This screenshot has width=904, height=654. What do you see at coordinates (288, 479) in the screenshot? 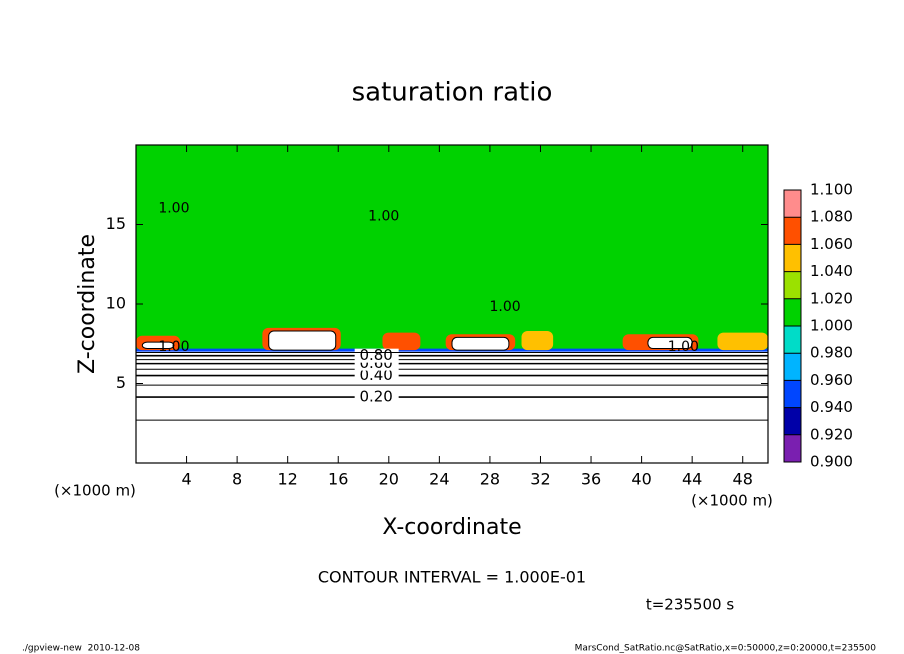
I see `x-tick-label: 12` at bounding box center [288, 479].